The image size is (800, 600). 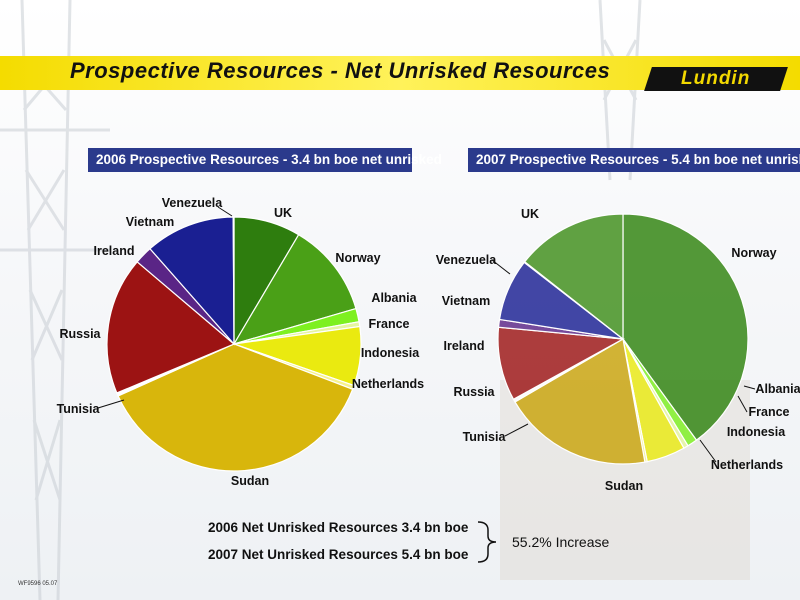 I want to click on slice-label-2007-ireland: Ireland, so click(x=464, y=346).